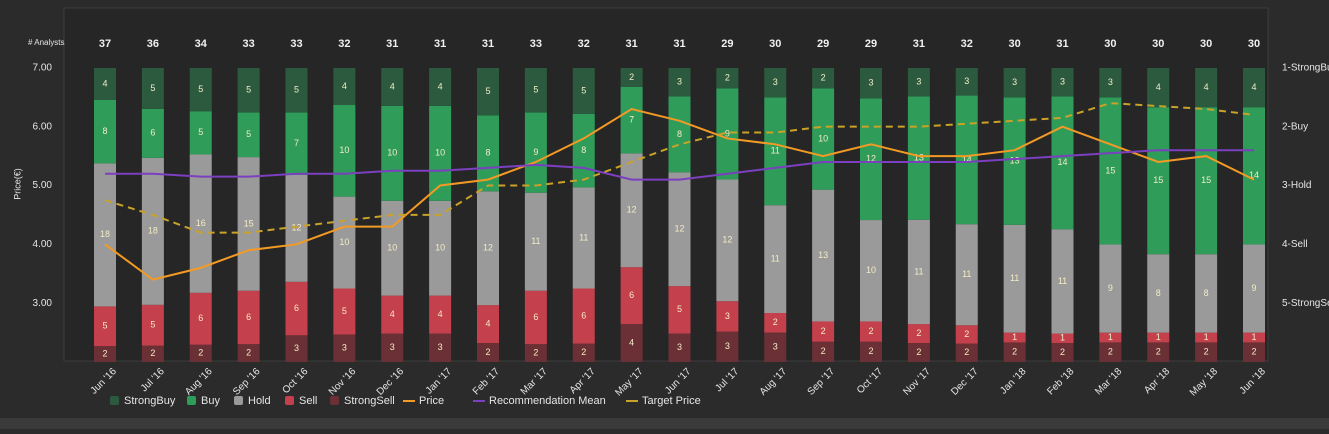 The image size is (1329, 434). What do you see at coordinates (664, 423) in the screenshot?
I see `bottom-strip` at bounding box center [664, 423].